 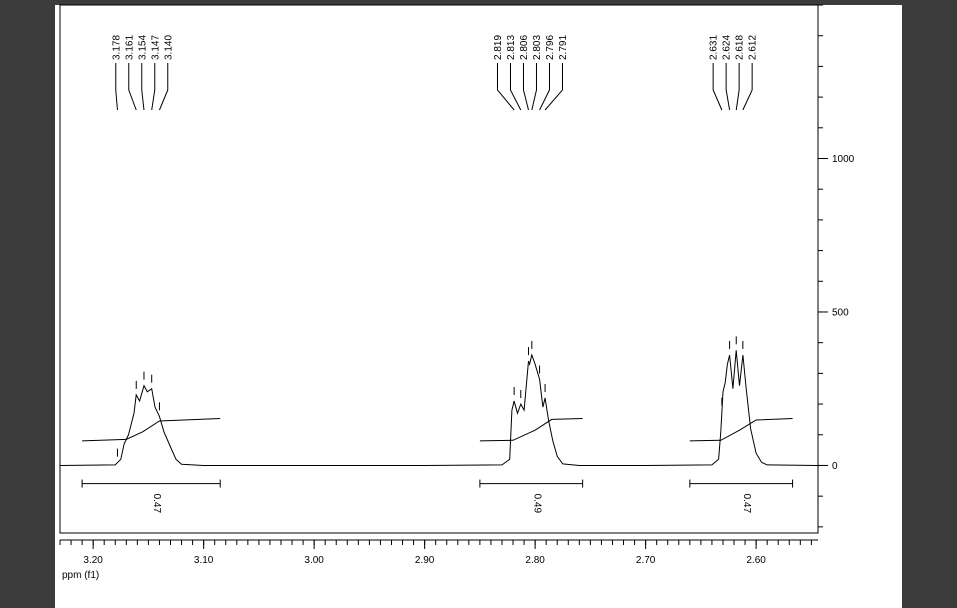 What do you see at coordinates (80, 575) in the screenshot?
I see `x-axis-label: ppm (f1)` at bounding box center [80, 575].